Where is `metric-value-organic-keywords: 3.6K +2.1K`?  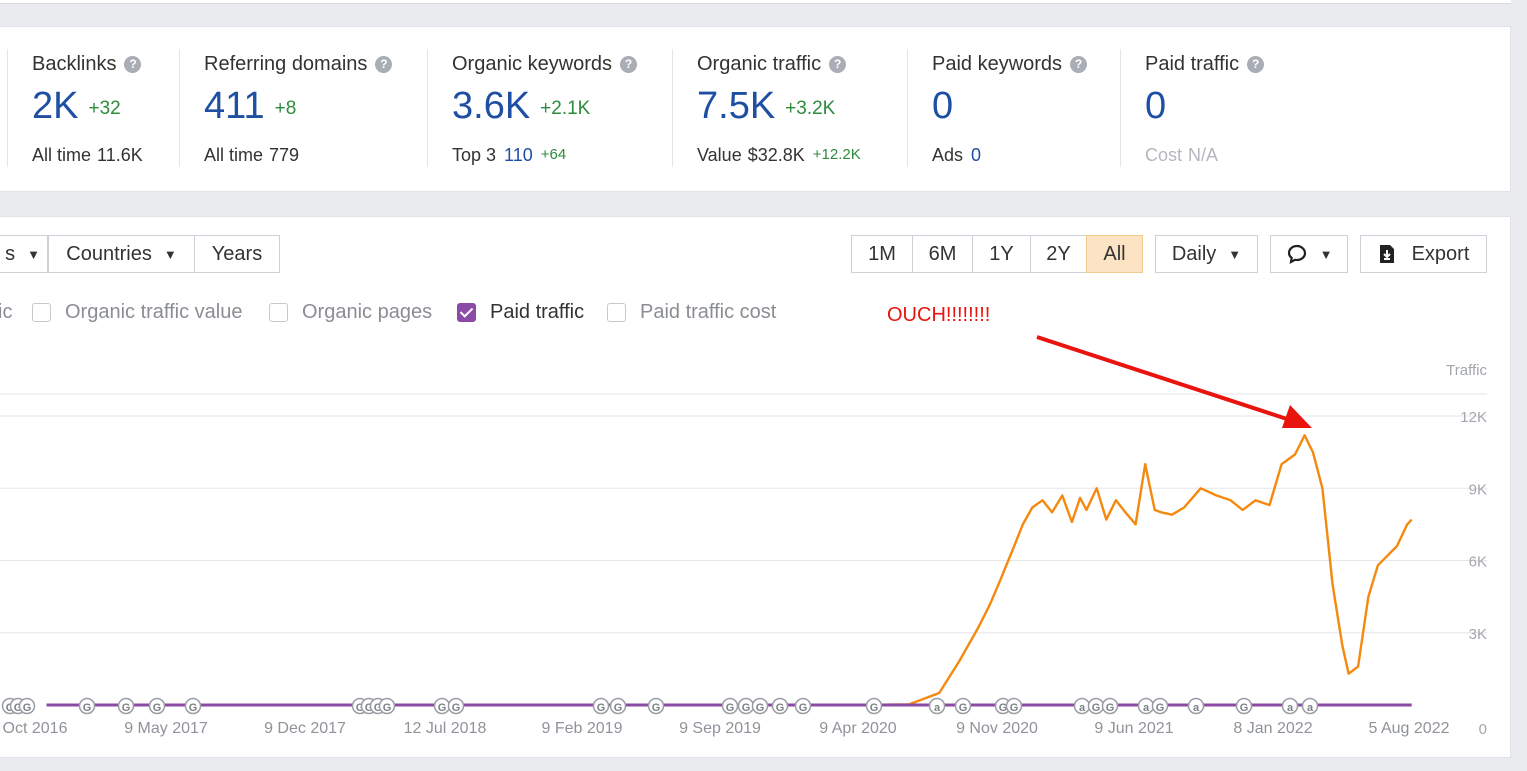
metric-value-organic-keywords: 3.6K +2.1K is located at coordinates (521, 106).